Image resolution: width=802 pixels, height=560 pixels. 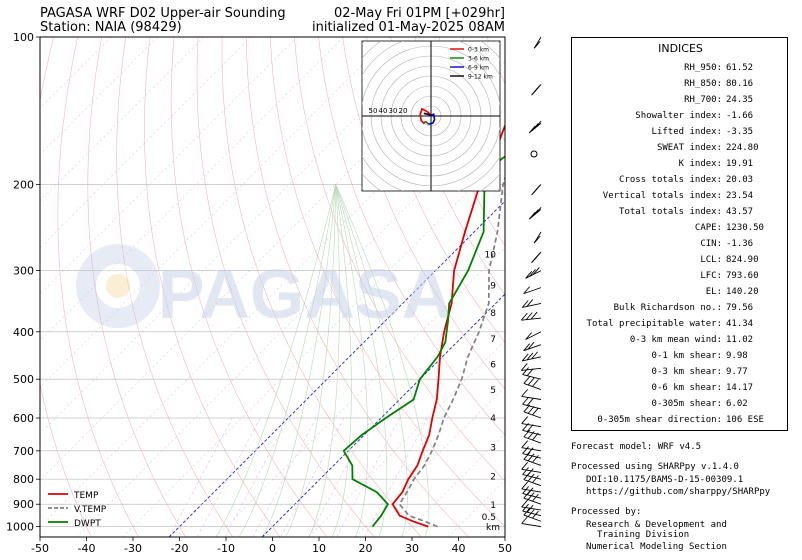 What do you see at coordinates (23, 379) in the screenshot?
I see `y-tick-label: 500` at bounding box center [23, 379].